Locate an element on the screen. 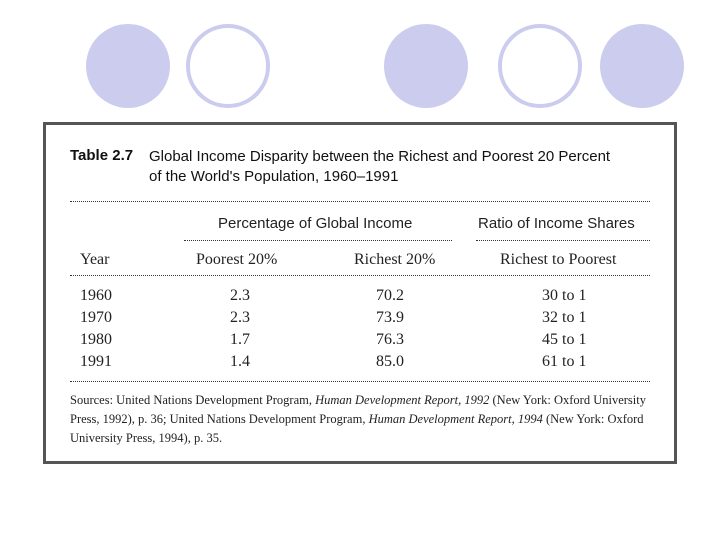 The width and height of the screenshot is (720, 540). column-header-year: Year is located at coordinates (95, 259).